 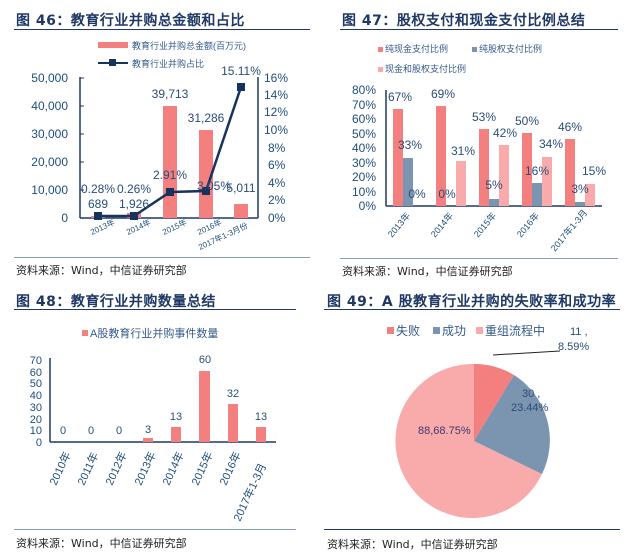 What do you see at coordinates (49, 106) in the screenshot?
I see `svg-text: 40,000` at bounding box center [49, 106].